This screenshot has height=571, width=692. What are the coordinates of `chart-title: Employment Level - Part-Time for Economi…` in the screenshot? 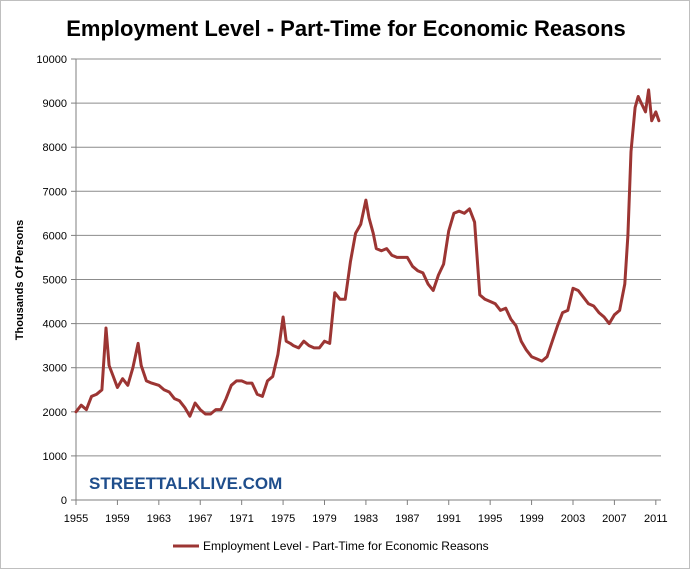 It's located at (346, 28).